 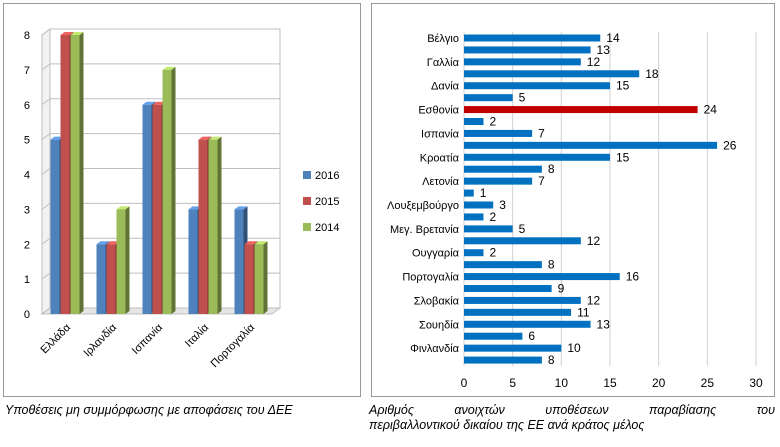 I want to click on x-tick-label: 30, so click(x=756, y=383).